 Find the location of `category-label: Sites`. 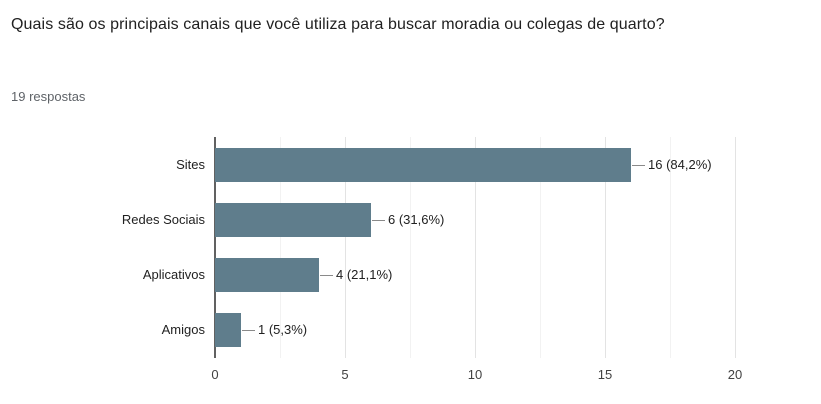

category-label: Sites is located at coordinates (190, 164).